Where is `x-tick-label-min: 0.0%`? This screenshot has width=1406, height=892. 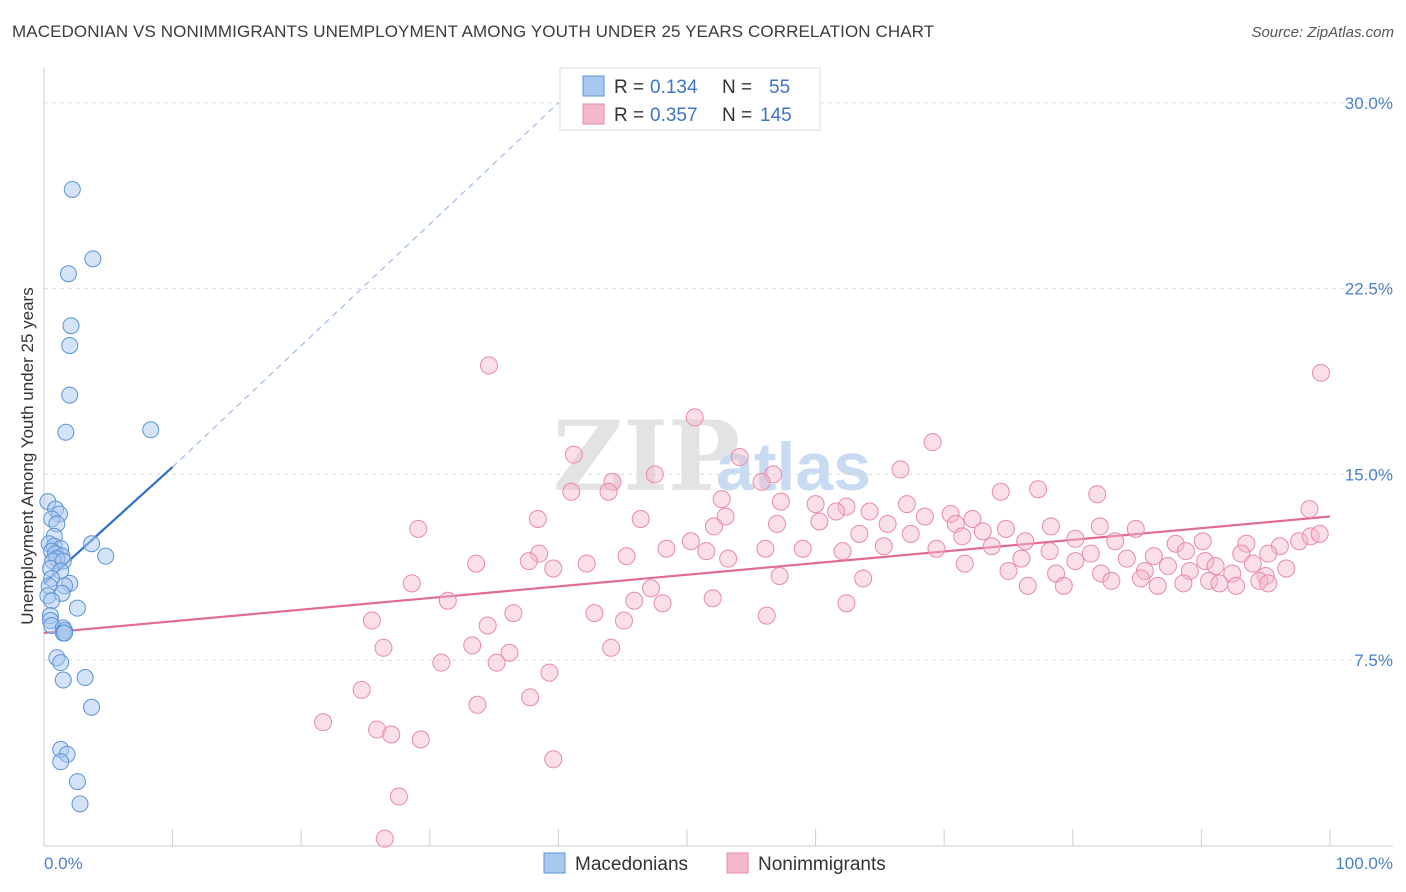
x-tick-label-min: 0.0% is located at coordinates (63, 863).